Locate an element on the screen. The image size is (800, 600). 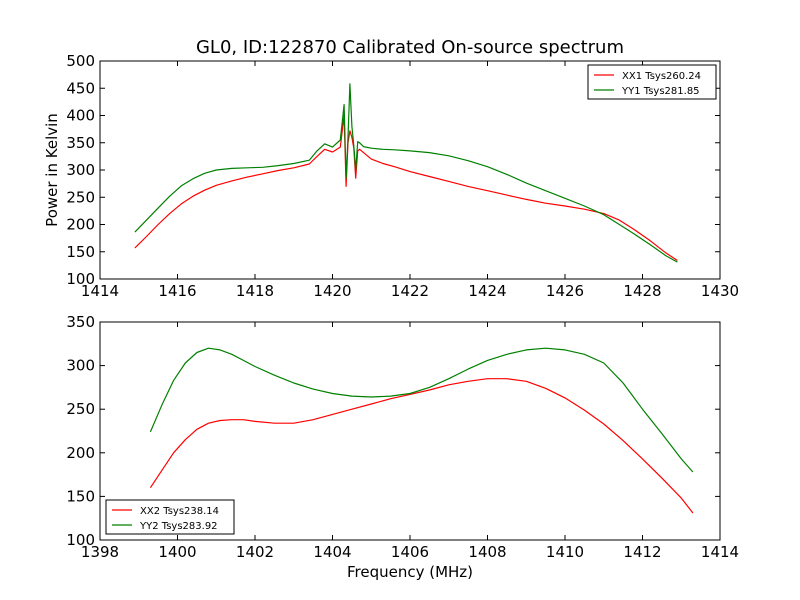
legend: XX2 Tsys238.14 YY2 Tsys283.92 is located at coordinates (170, 517).